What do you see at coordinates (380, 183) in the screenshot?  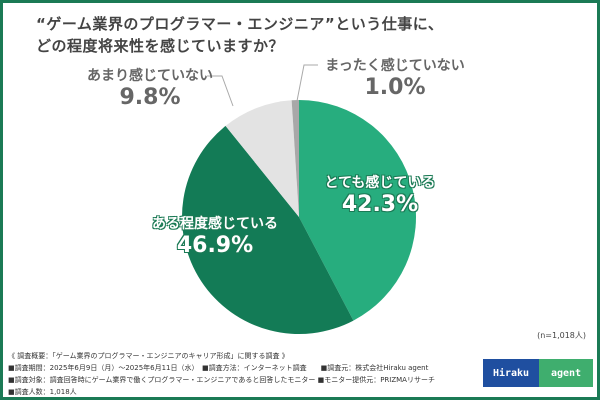 I see `slice-label-text: とても感じている` at bounding box center [380, 183].